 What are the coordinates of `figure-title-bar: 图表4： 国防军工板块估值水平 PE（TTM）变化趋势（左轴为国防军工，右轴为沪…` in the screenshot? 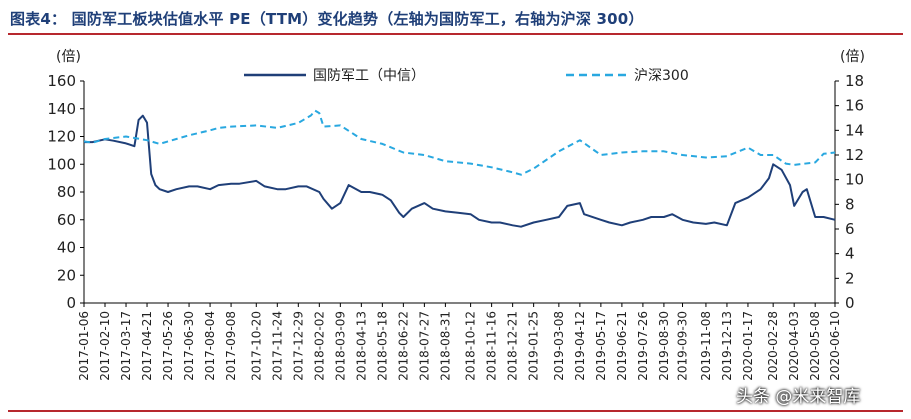 It's located at (455, 18).